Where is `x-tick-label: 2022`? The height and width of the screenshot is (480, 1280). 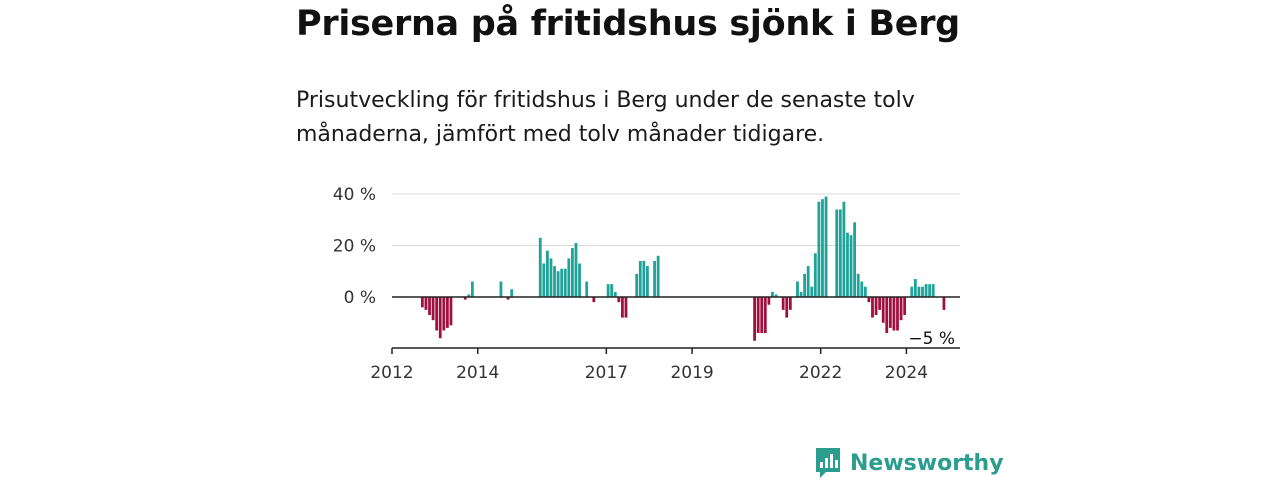
x-tick-label: 2022 is located at coordinates (820, 373).